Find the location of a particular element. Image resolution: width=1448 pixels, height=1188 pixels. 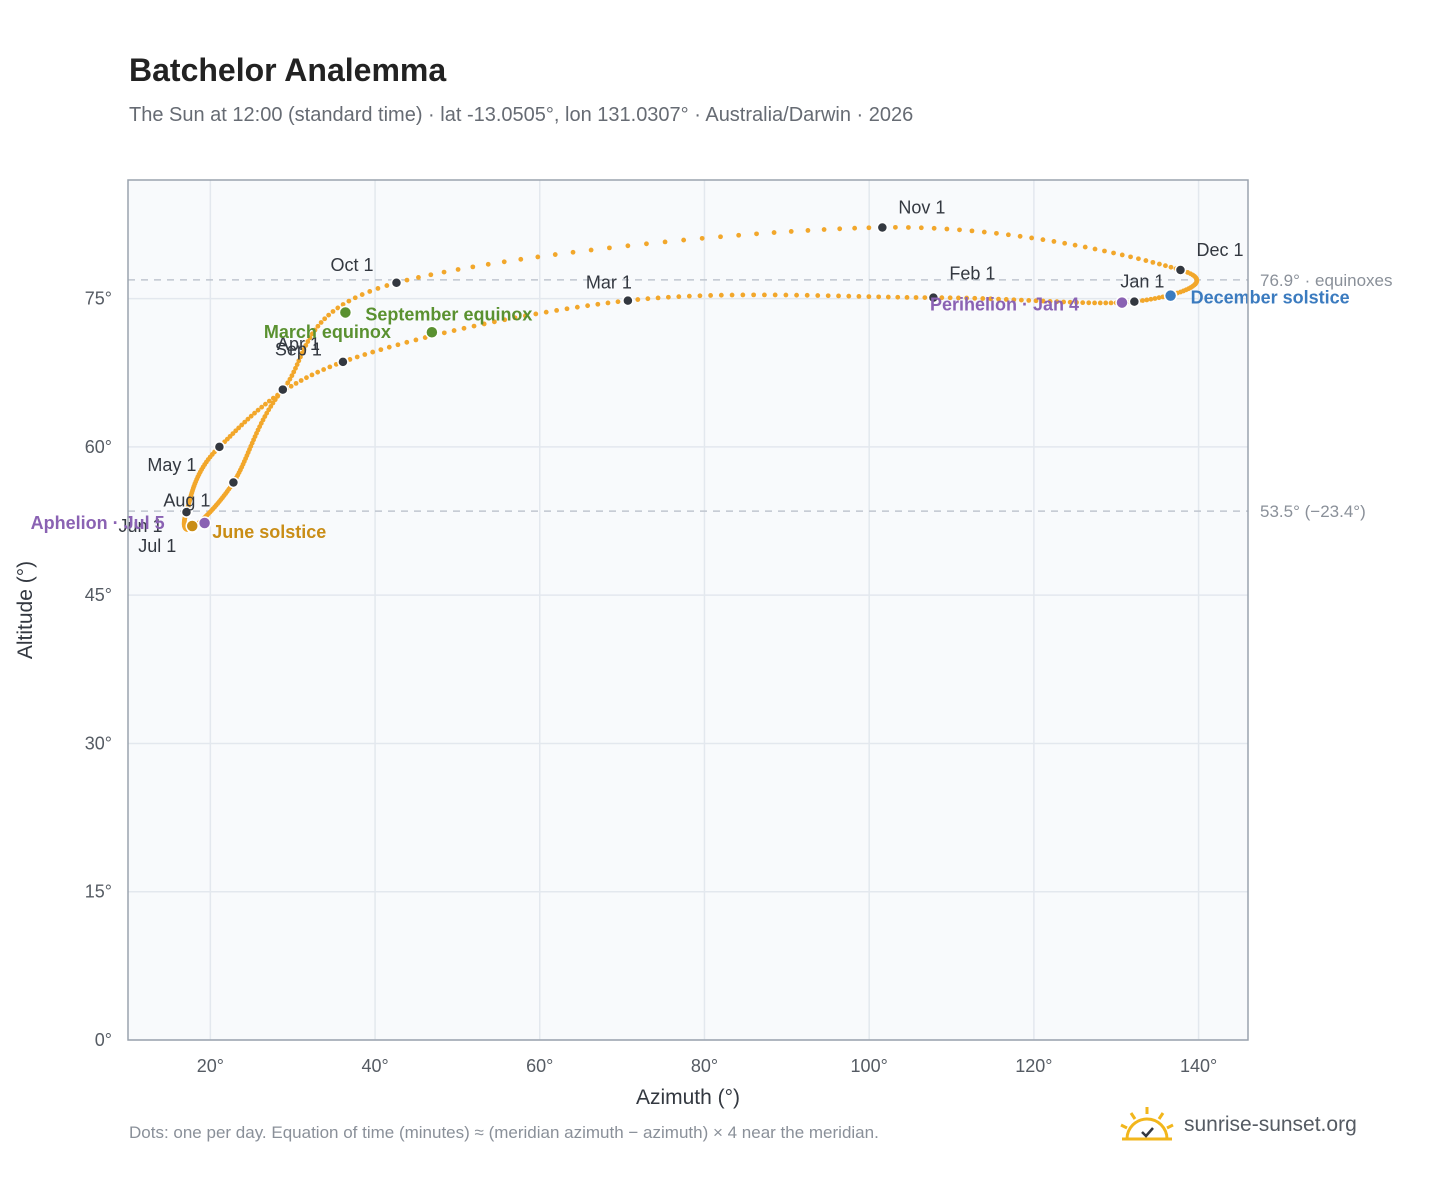

x-tick-label: 120° is located at coordinates (1033, 1066).